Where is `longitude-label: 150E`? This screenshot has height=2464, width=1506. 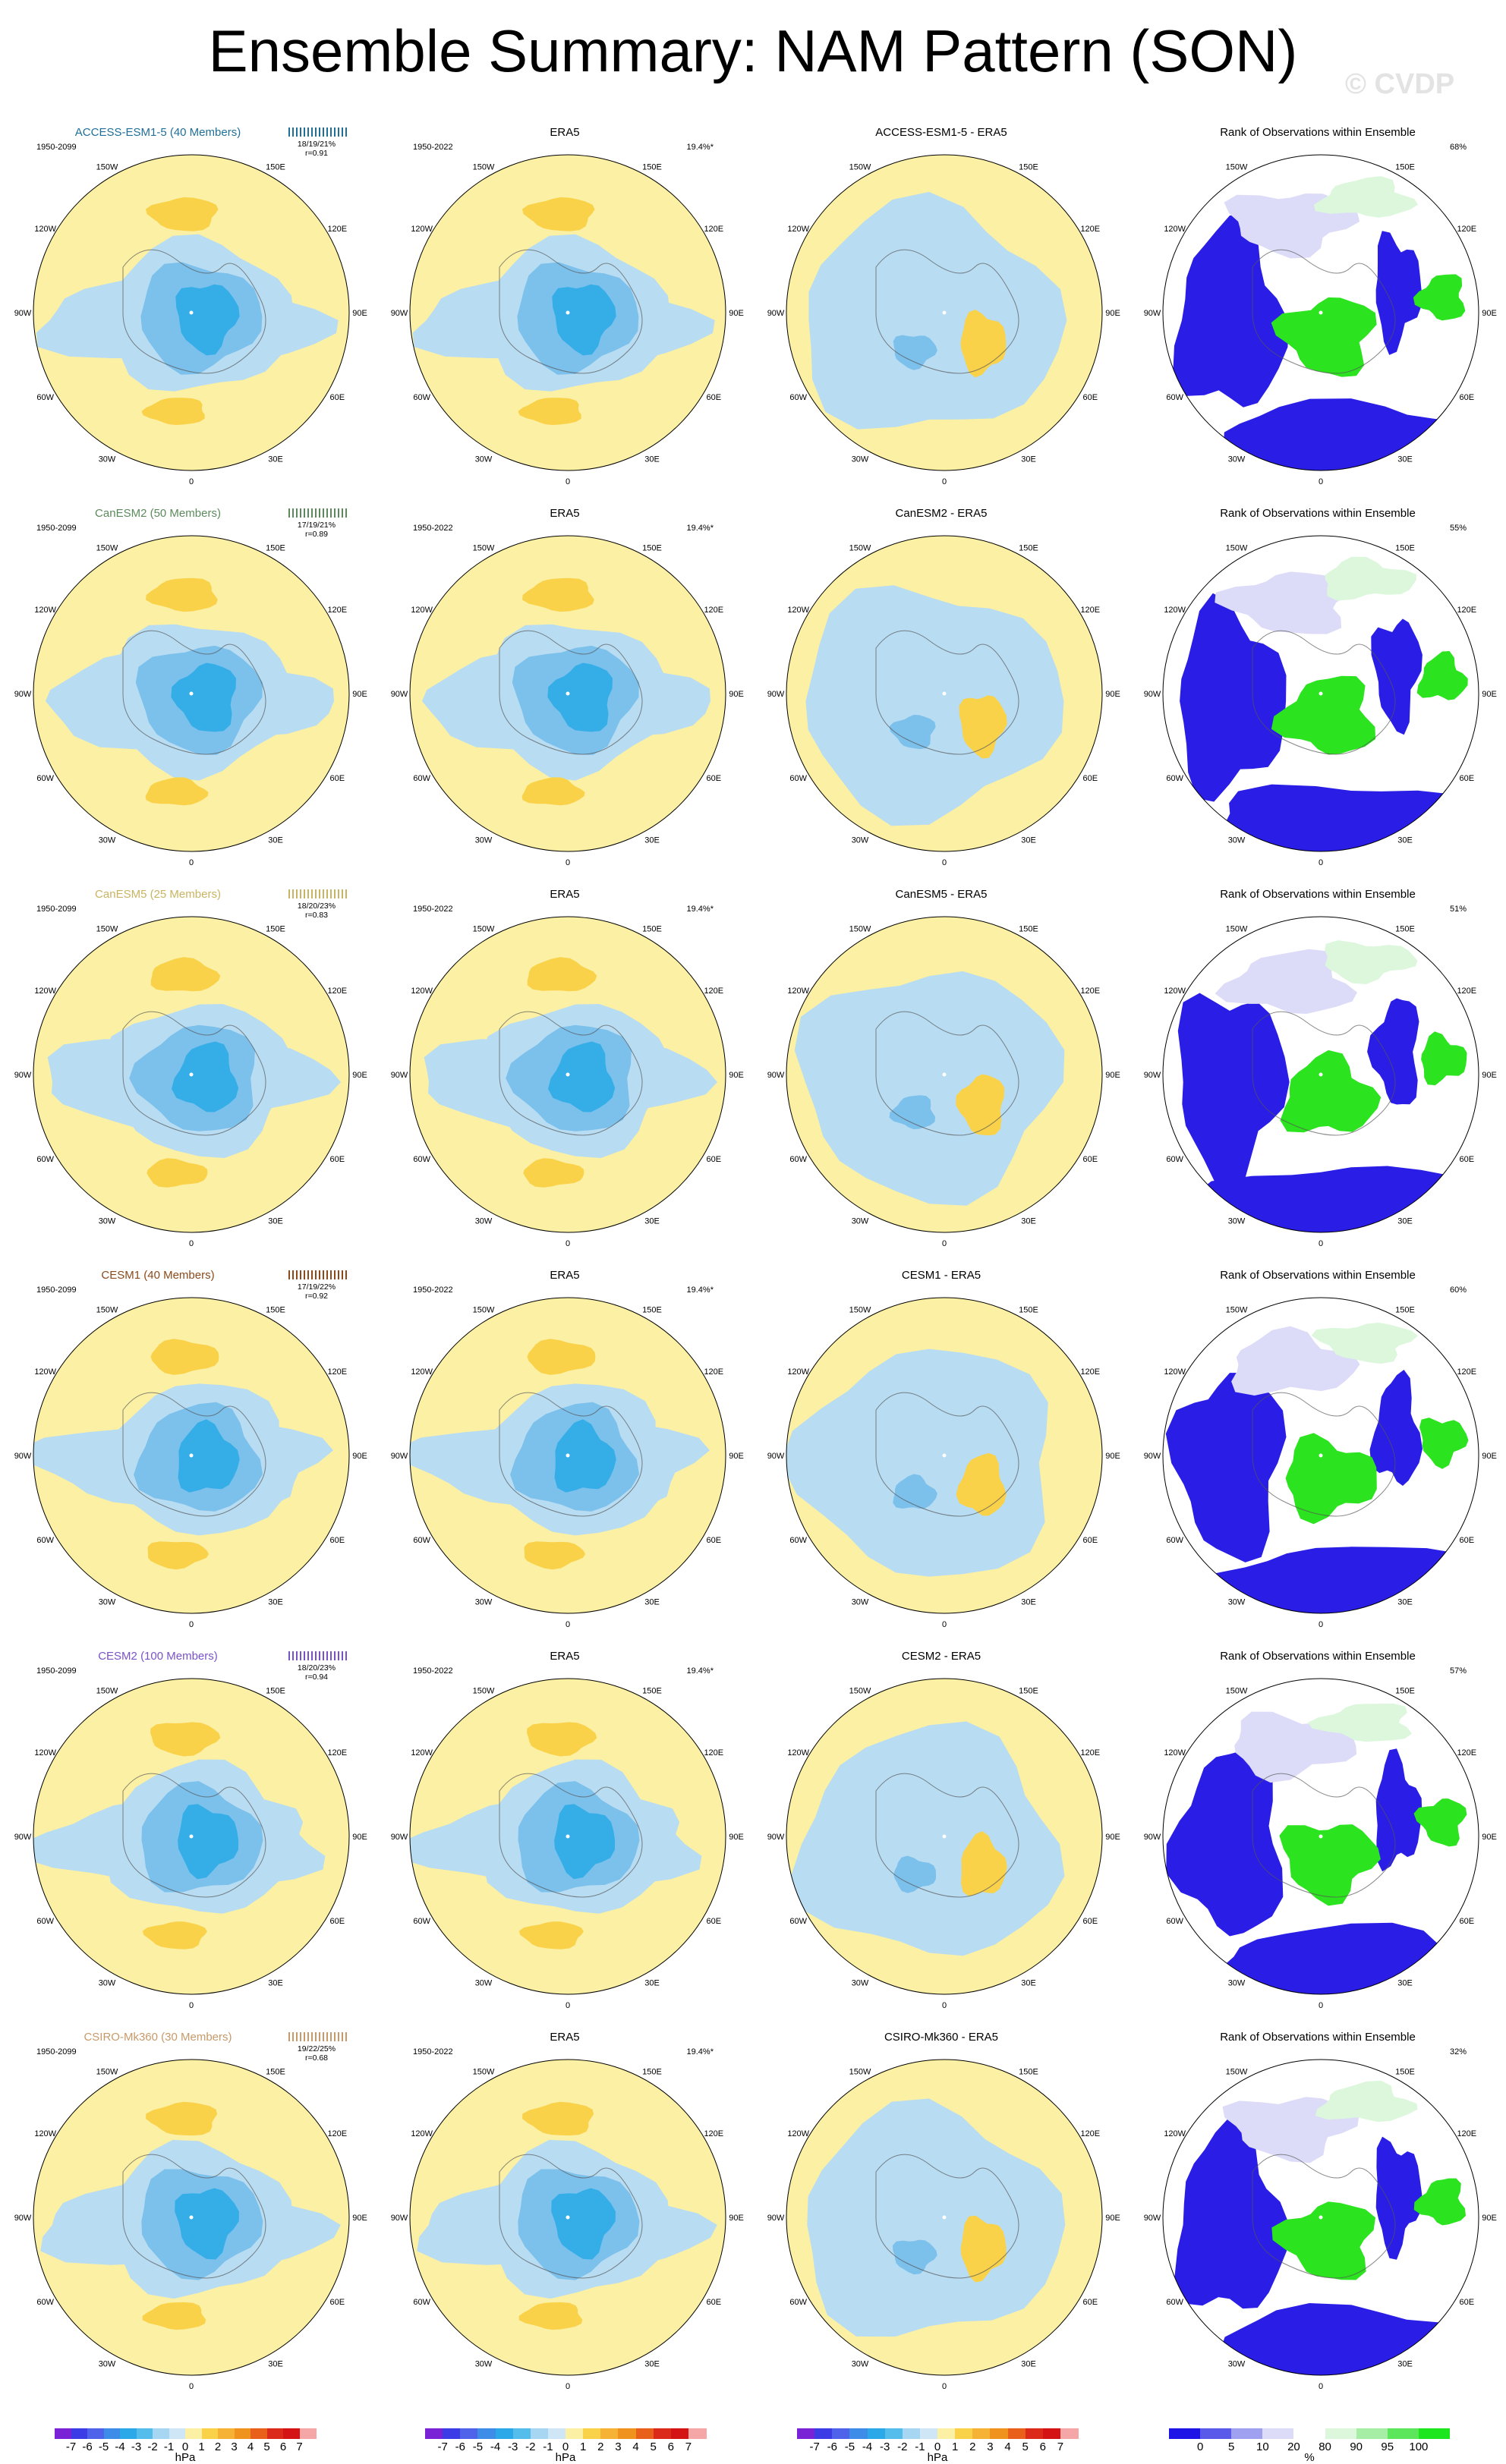 longitude-label: 150E is located at coordinates (275, 1310).